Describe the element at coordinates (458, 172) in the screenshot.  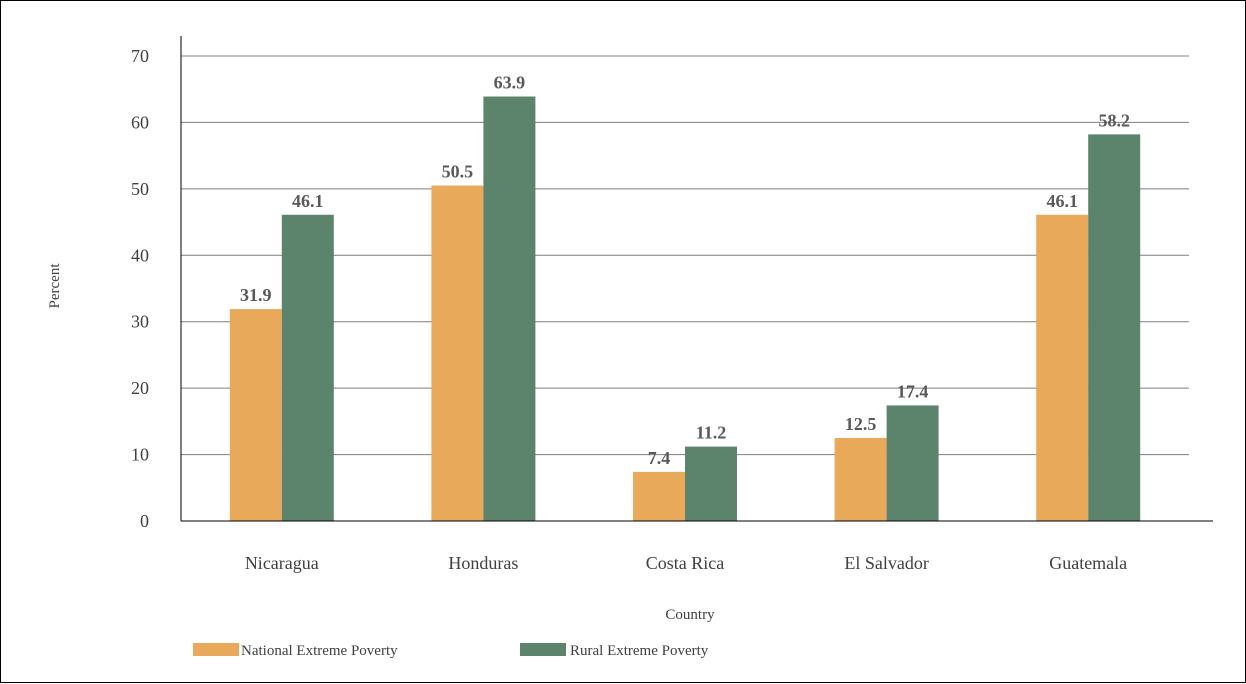
I see `data-label-national: 50.5` at that location.